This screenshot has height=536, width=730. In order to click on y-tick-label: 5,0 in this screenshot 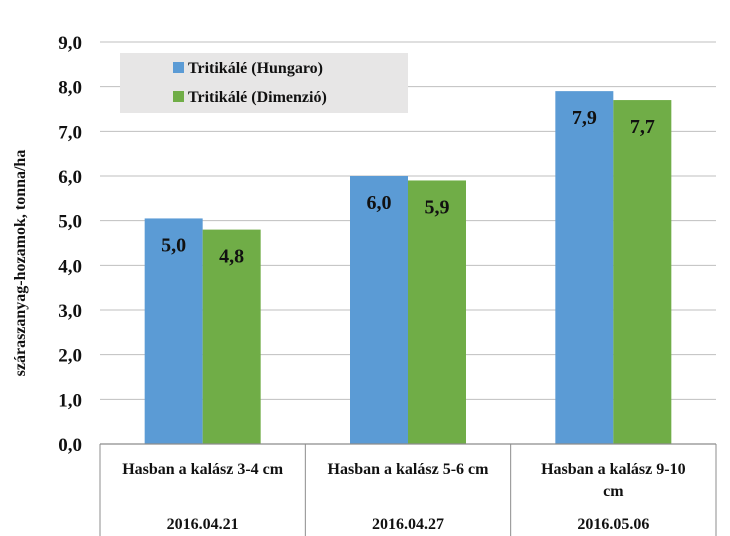, I will do `click(70, 222)`.